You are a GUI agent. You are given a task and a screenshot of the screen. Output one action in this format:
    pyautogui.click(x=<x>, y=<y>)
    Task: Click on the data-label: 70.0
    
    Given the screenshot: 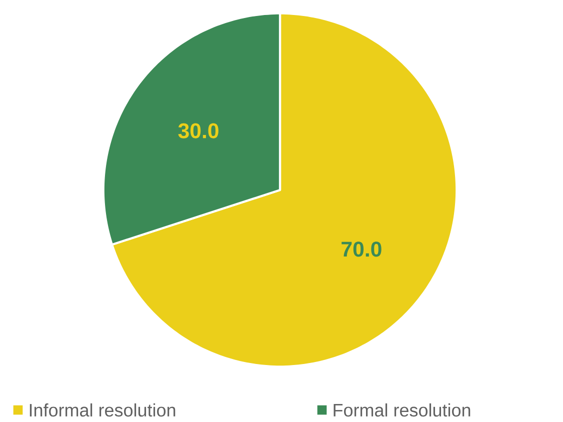 What is the action you would take?
    pyautogui.click(x=362, y=249)
    